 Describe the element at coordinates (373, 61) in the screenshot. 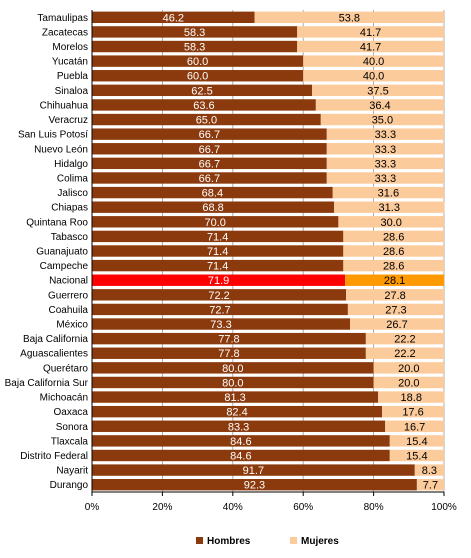

I see `bar-mujeres-yucatan` at that location.